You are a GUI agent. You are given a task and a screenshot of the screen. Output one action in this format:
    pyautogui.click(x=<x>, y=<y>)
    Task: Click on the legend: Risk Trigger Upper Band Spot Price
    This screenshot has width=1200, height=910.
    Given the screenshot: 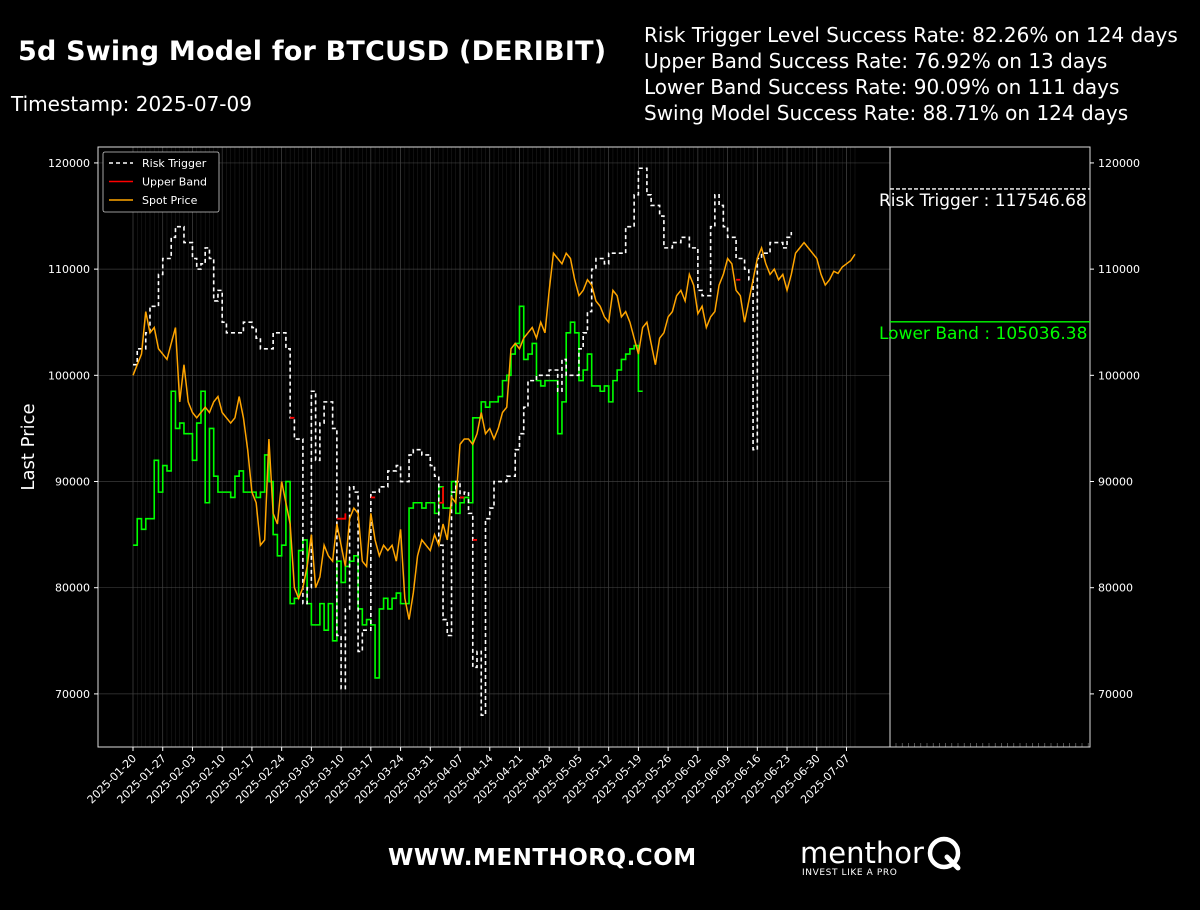 What is the action you would take?
    pyautogui.click(x=161, y=182)
    